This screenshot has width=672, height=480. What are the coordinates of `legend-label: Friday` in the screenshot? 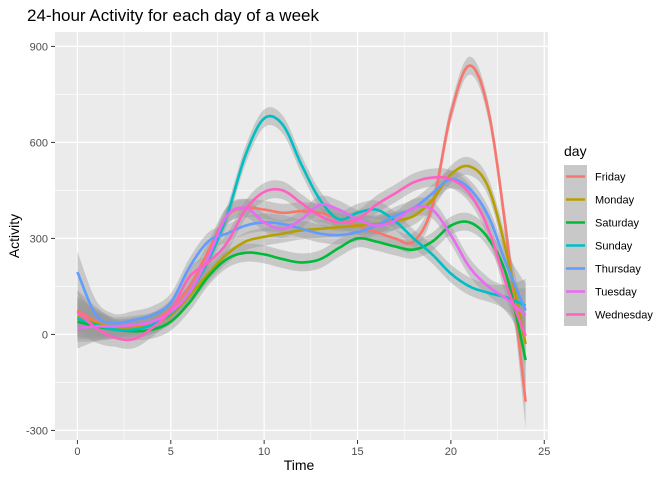 It's located at (610, 178).